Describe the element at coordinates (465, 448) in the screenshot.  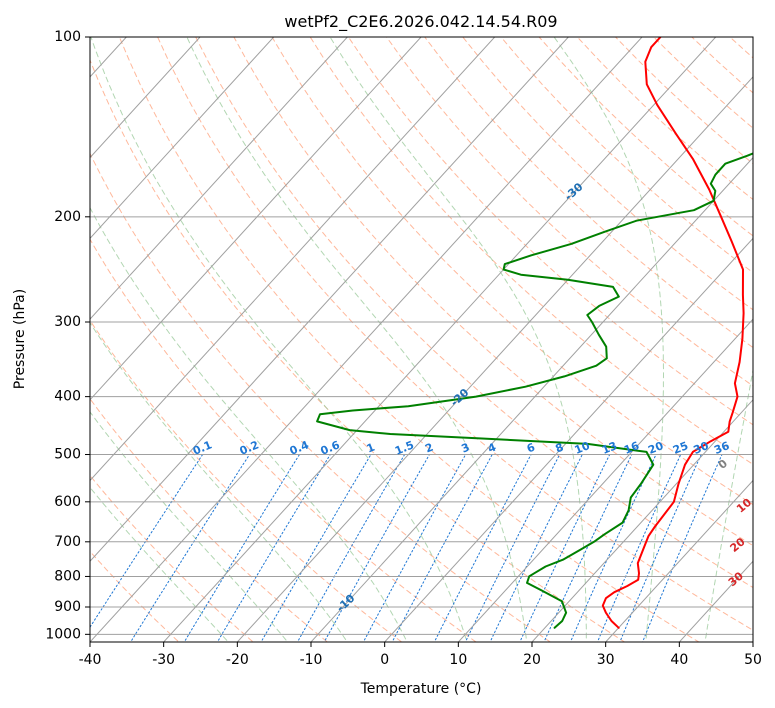
I see `mixing-ratio-label: 3` at that location.